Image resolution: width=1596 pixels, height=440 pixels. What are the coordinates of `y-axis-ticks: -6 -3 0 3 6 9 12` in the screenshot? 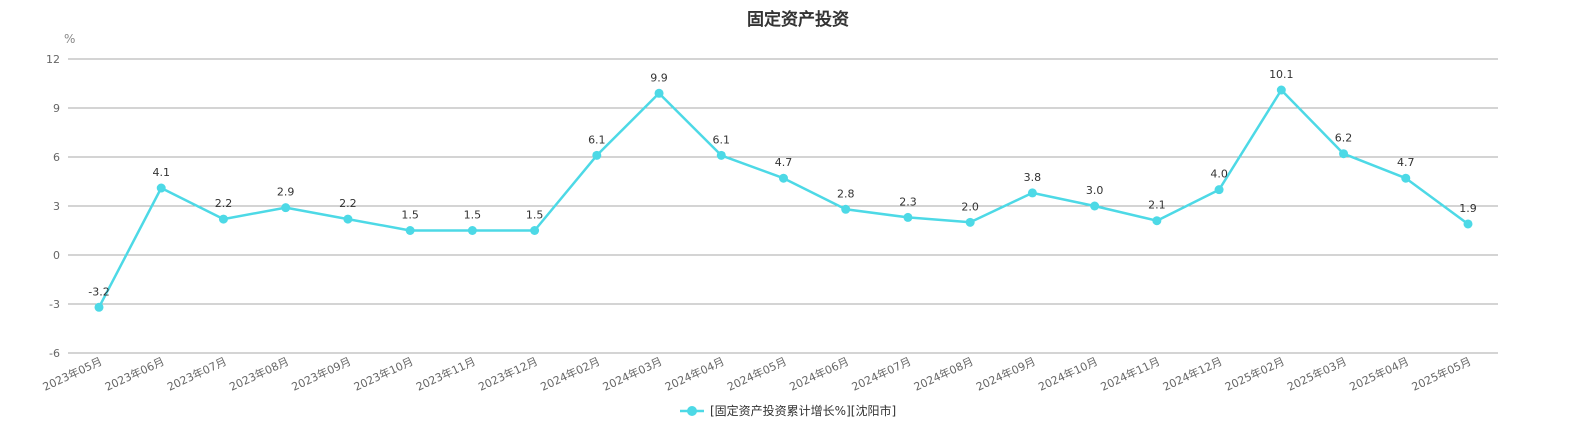 It's located at (53, 206).